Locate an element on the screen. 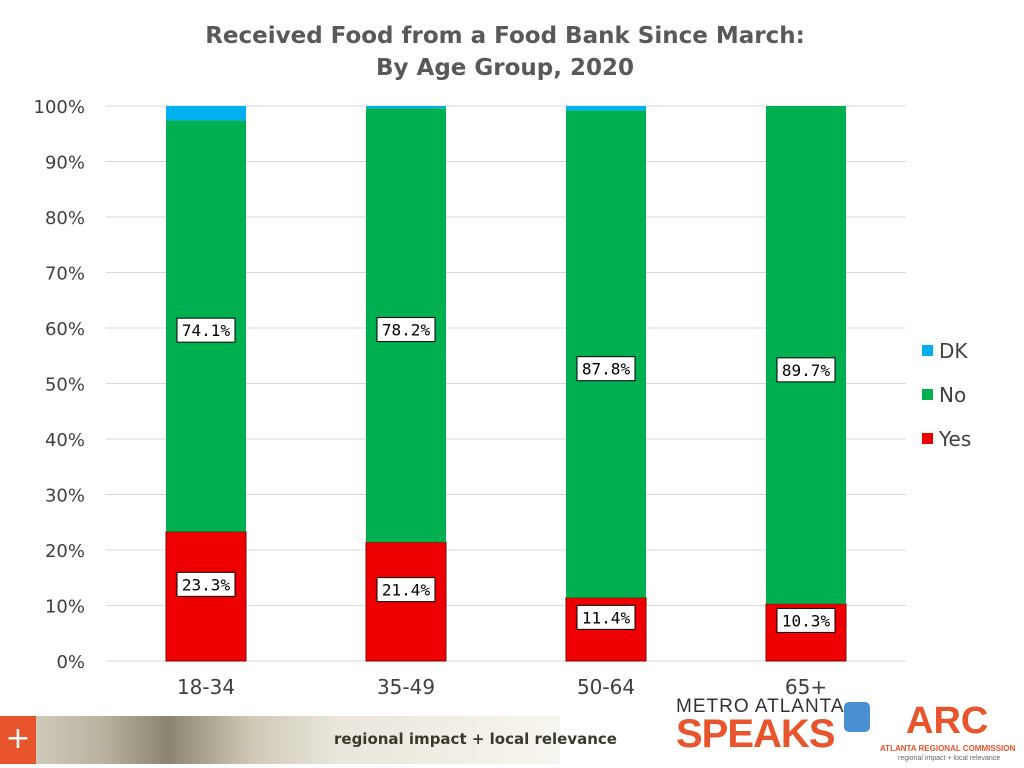 This screenshot has width=1024, height=768. metro-logo-line-2: SPEAKS is located at coordinates (755, 734).